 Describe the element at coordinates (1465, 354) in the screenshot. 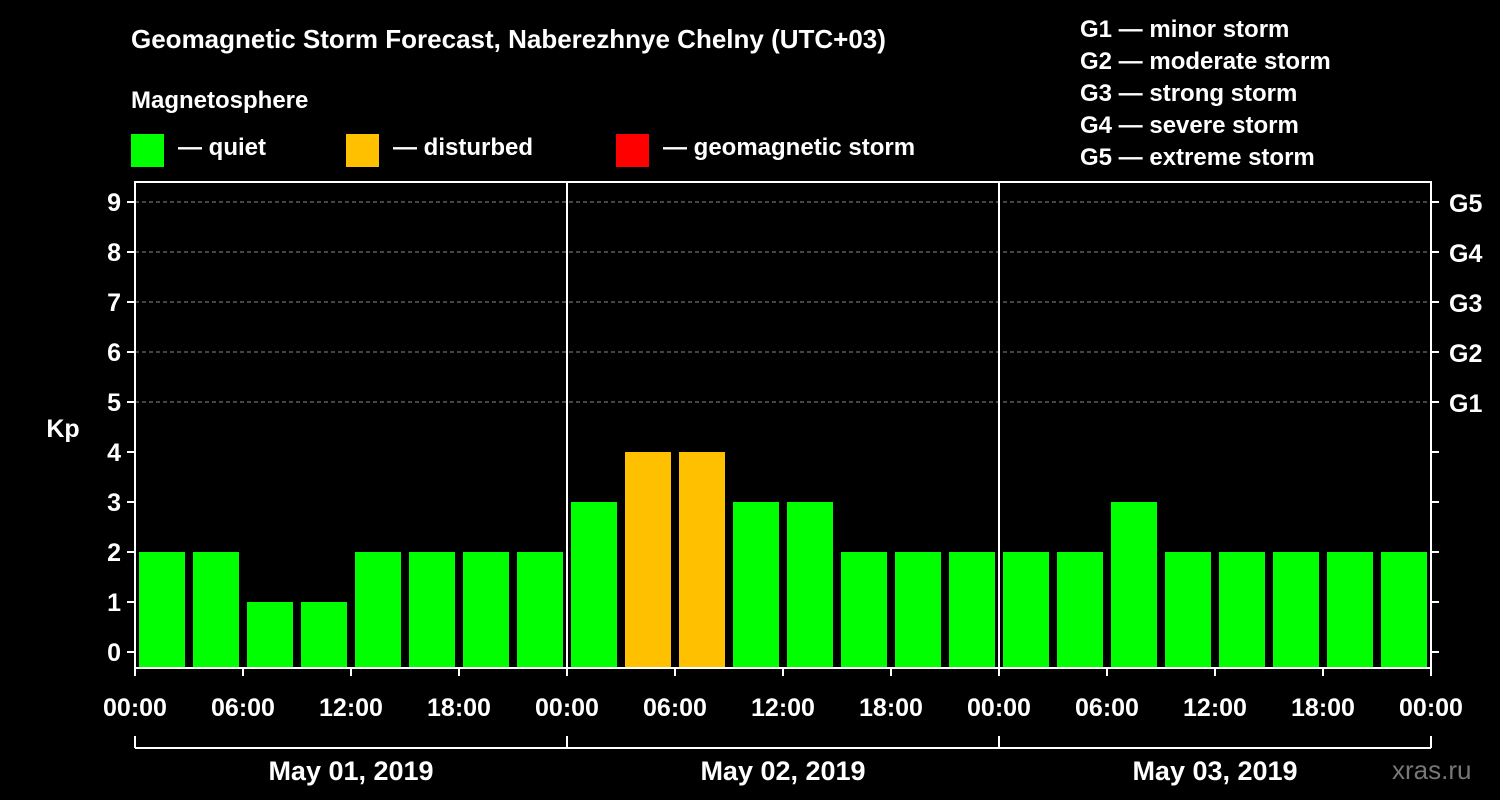

I see `right-label-g2: G2` at that location.